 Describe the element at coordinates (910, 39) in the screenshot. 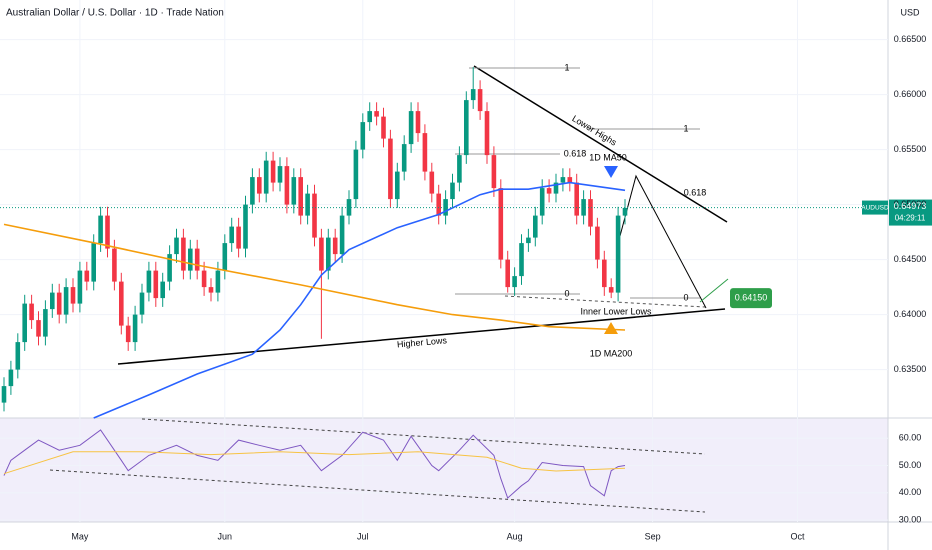

I see `y-tick-label: 0.66500` at that location.